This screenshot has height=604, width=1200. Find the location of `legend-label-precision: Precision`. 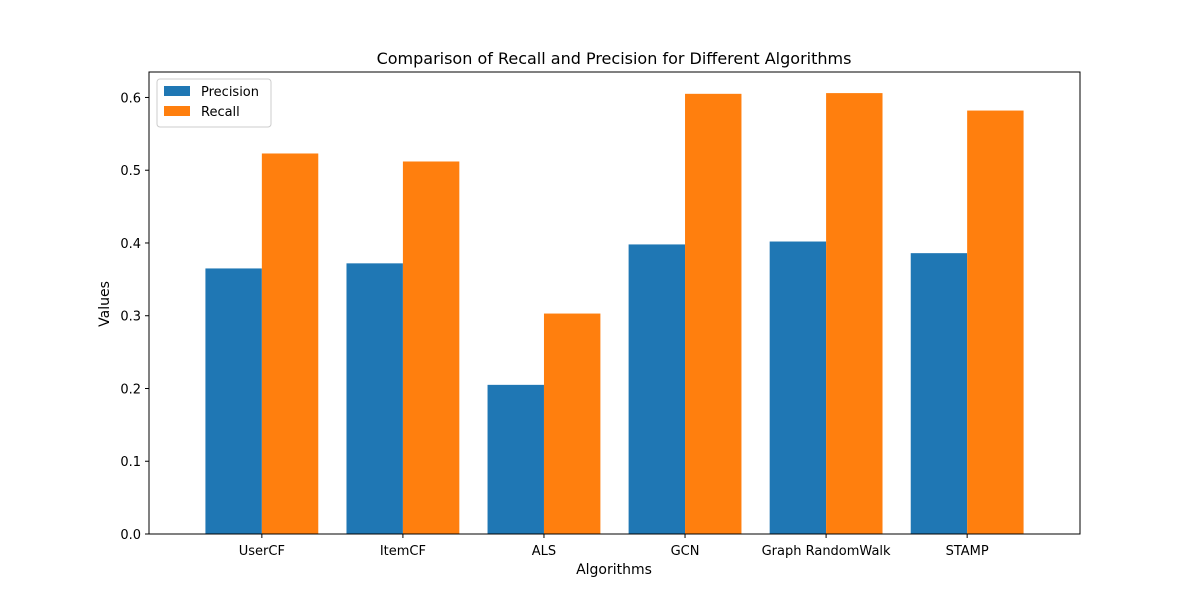

legend-label-precision: Precision is located at coordinates (230, 92).